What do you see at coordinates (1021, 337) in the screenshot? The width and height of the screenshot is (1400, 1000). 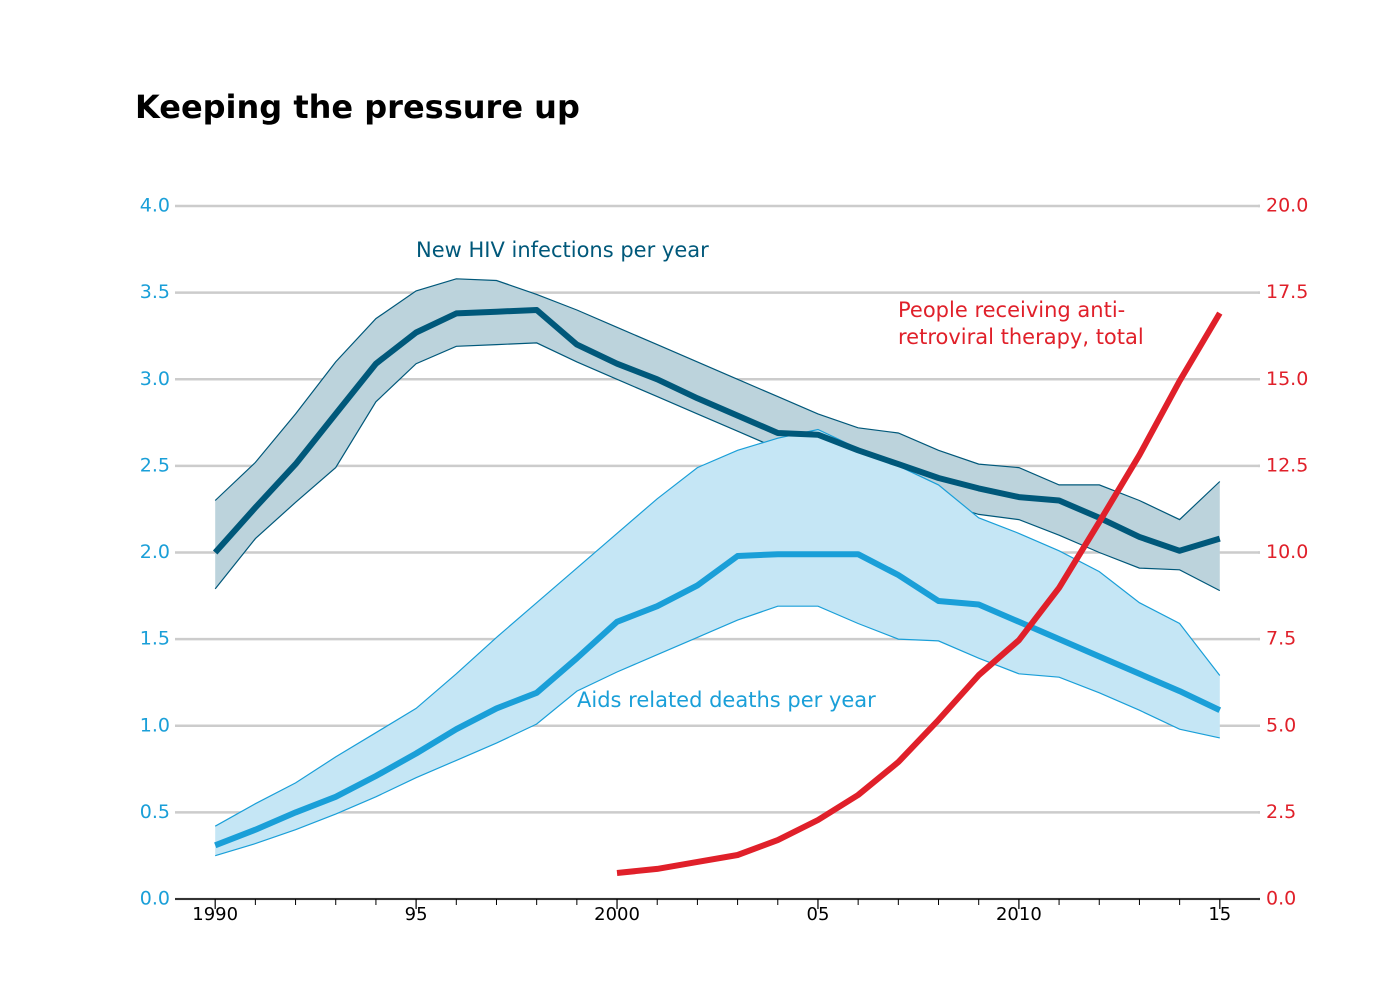 I see `series-label-line: retroviral therapy, total` at bounding box center [1021, 337].